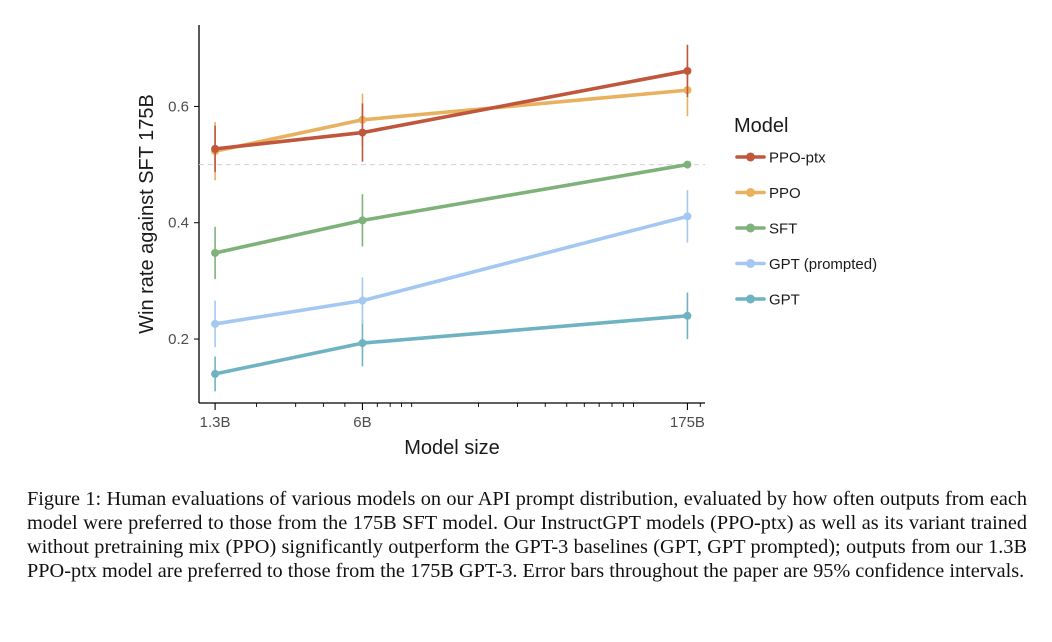 This screenshot has width=1052, height=642. Describe the element at coordinates (768, 193) in the screenshot. I see `legend-item: PPO` at that location.